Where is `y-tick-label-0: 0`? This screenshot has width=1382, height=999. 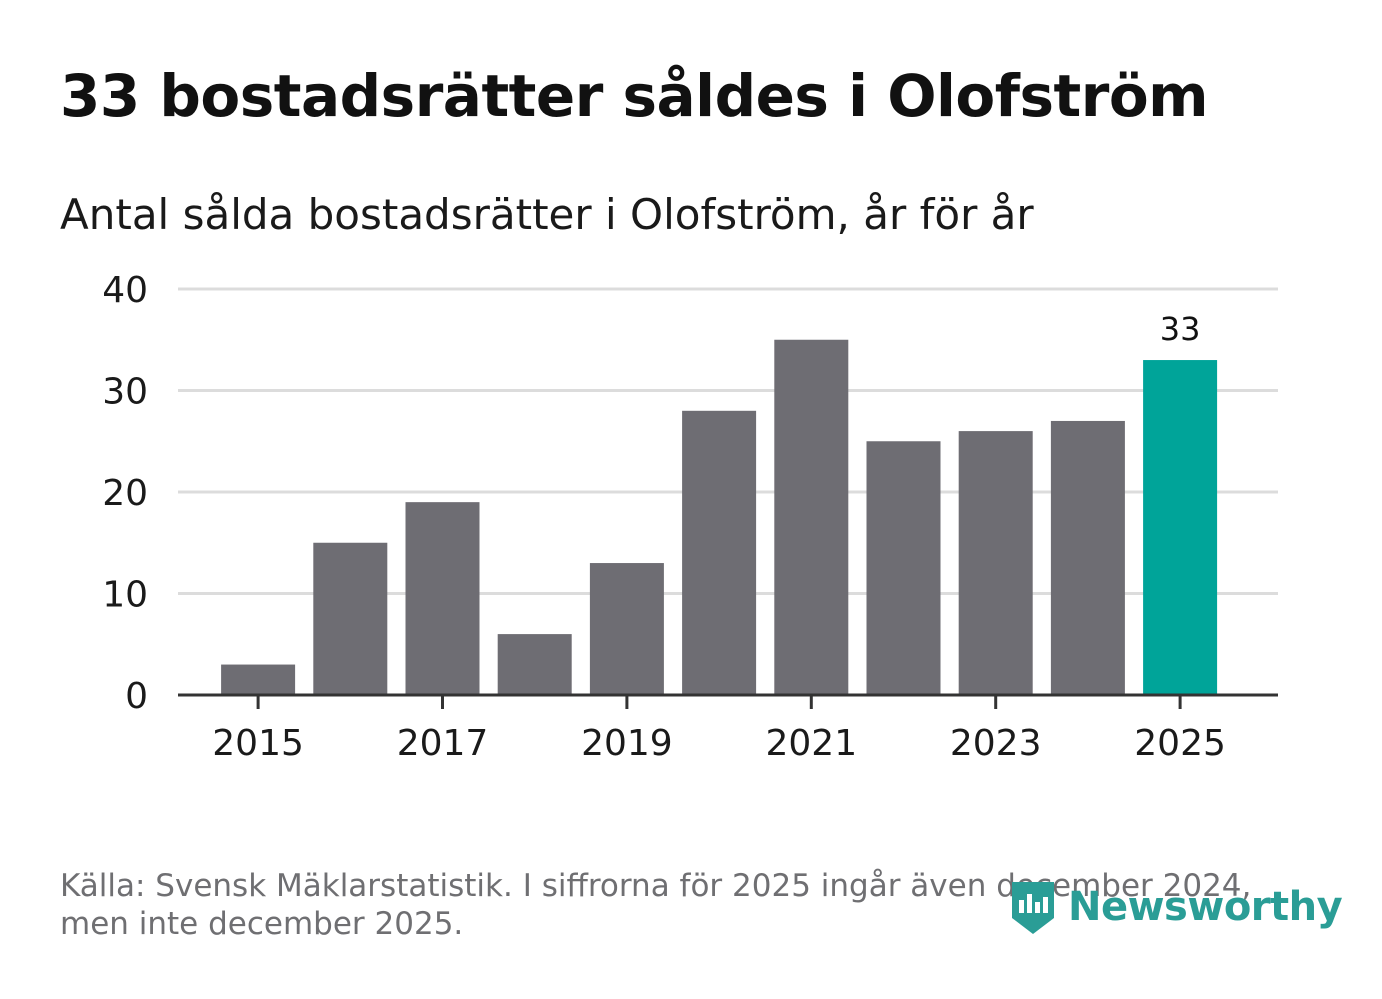 y-tick-label-0: 0 is located at coordinates (136, 696).